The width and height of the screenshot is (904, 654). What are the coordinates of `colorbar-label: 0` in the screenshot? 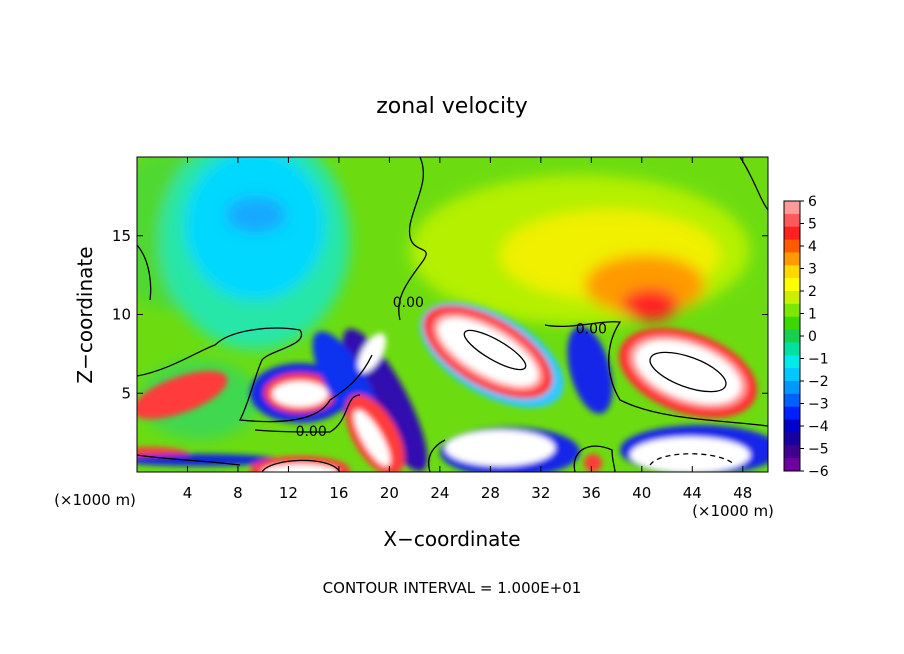 It's located at (812, 337).